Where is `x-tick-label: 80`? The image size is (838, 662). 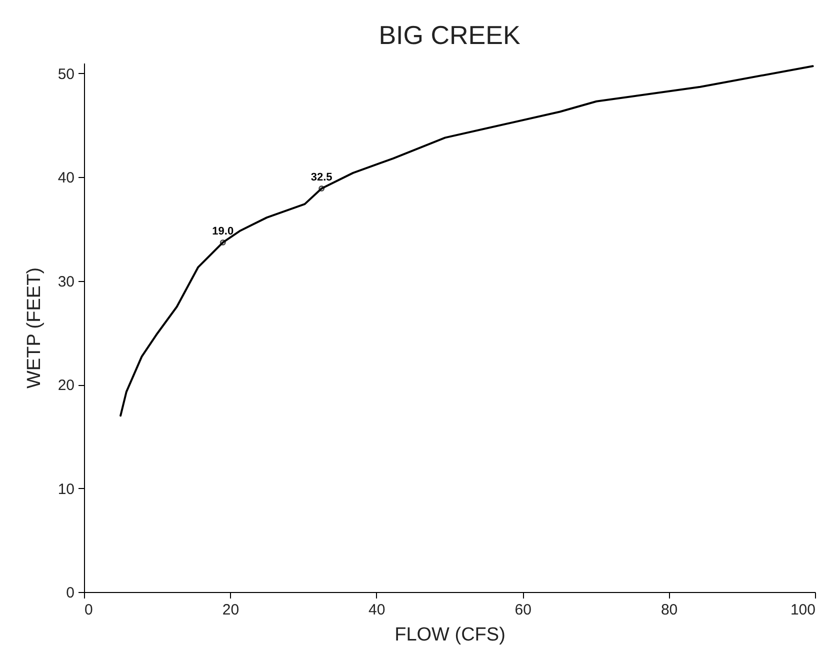 x-tick-label: 80 is located at coordinates (669, 610).